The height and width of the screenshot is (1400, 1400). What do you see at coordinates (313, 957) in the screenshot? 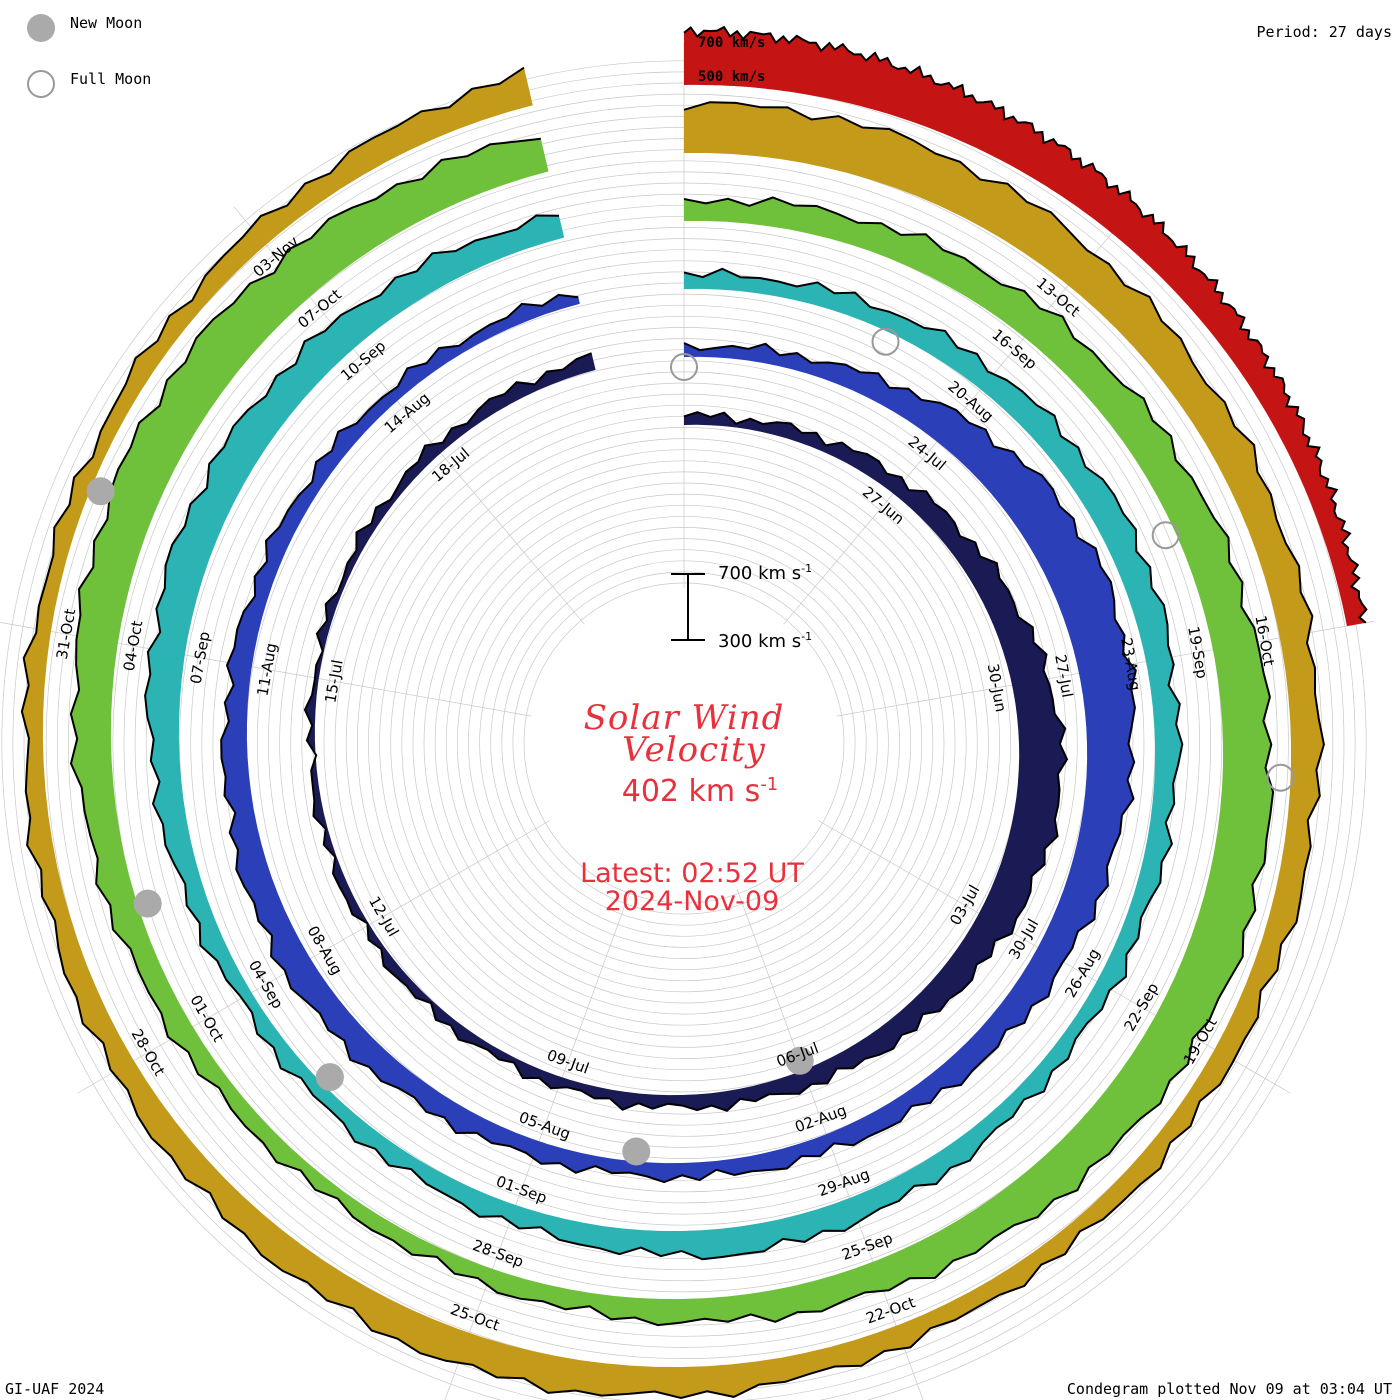
I see `grid-spoke` at bounding box center [313, 957].